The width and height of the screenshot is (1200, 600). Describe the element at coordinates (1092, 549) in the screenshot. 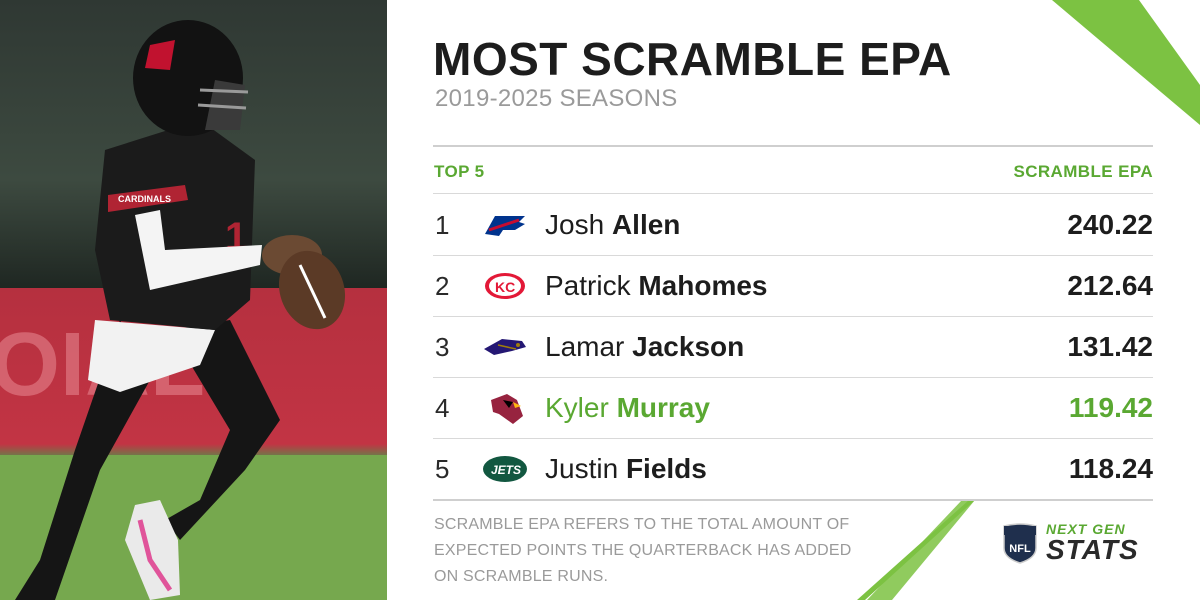

I see `ngs-bottom-label: STATS` at that location.